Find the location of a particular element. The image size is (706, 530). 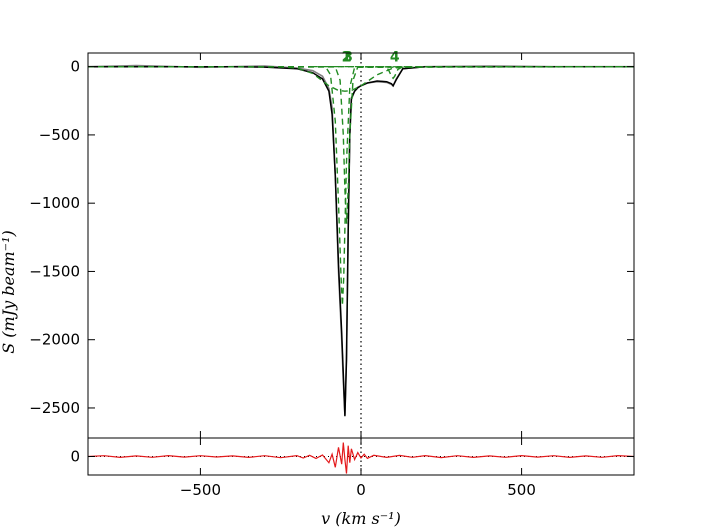

x-tick-label: 0 is located at coordinates (361, 490).